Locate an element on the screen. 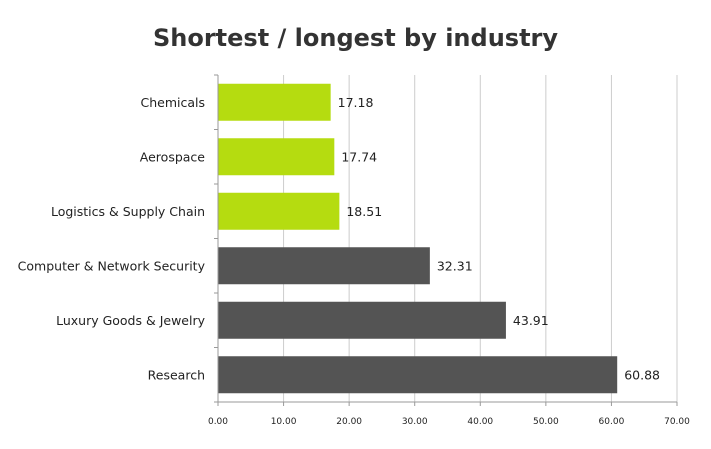  x-tick-label: 70.00 is located at coordinates (677, 422).